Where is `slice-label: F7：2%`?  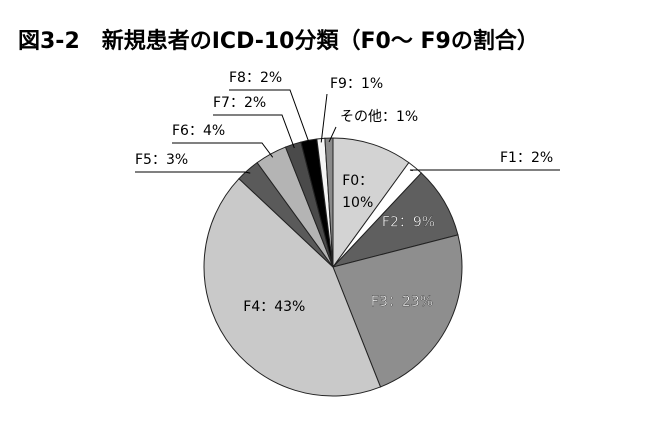 slice-label: F7：2% is located at coordinates (239, 103).